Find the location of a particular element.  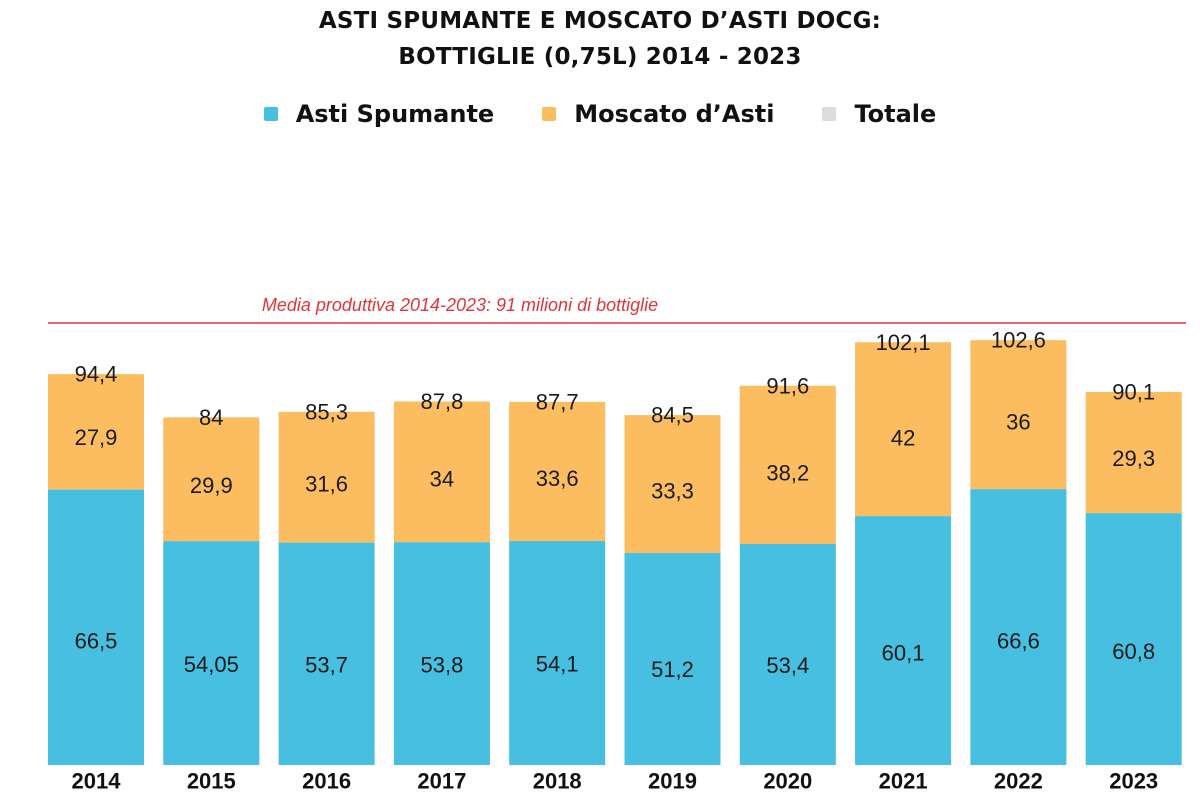

x-tick-label-2023: 2023 is located at coordinates (1133, 781).